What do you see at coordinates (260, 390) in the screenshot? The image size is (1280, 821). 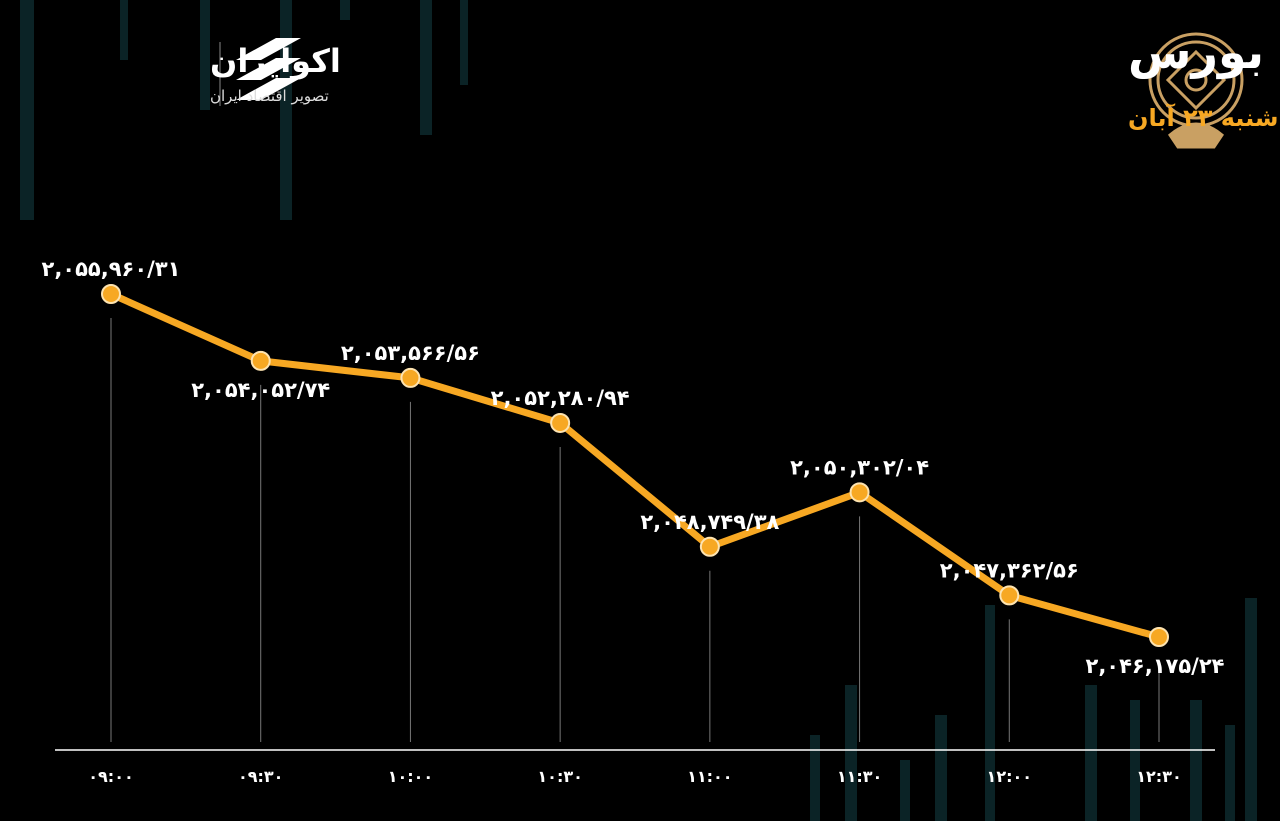 I see `value-label: ۲,۰۵۴,۰۵۲/۷۴` at bounding box center [260, 390].